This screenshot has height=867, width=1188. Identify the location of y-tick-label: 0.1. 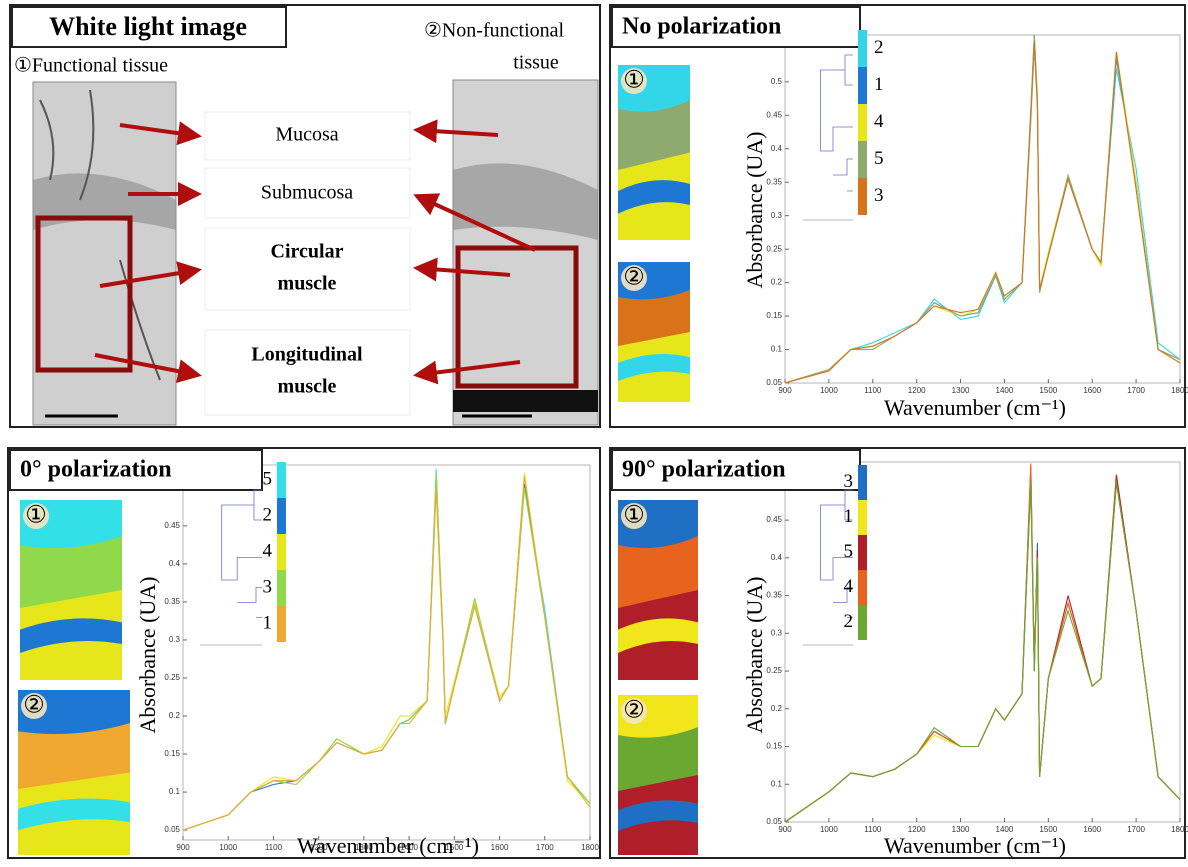
(777, 783).